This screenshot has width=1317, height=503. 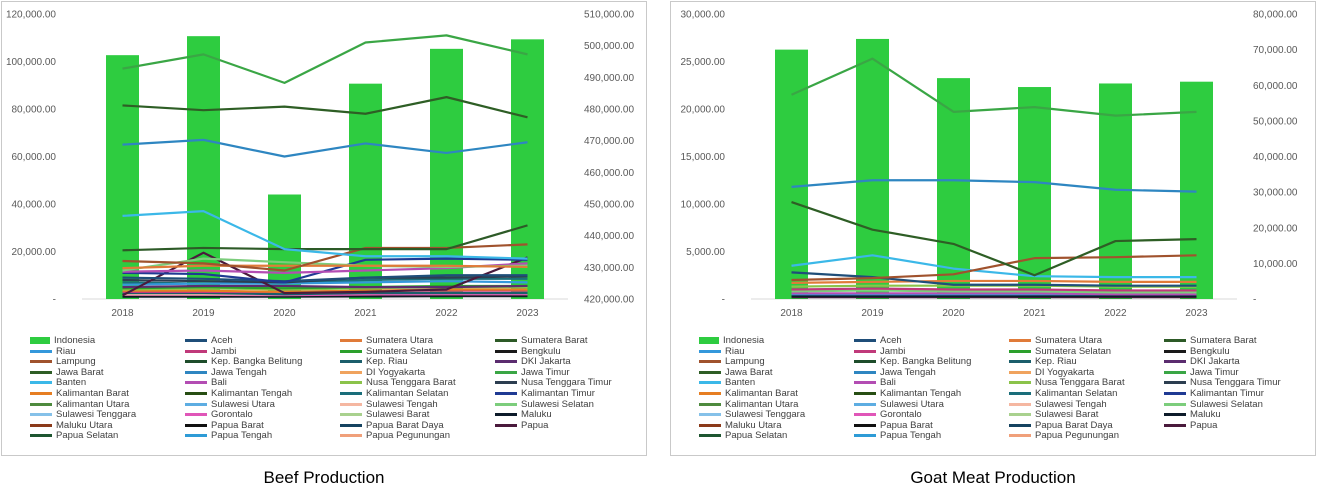 I want to click on goat-legend-label: Indonesia, so click(x=744, y=340).